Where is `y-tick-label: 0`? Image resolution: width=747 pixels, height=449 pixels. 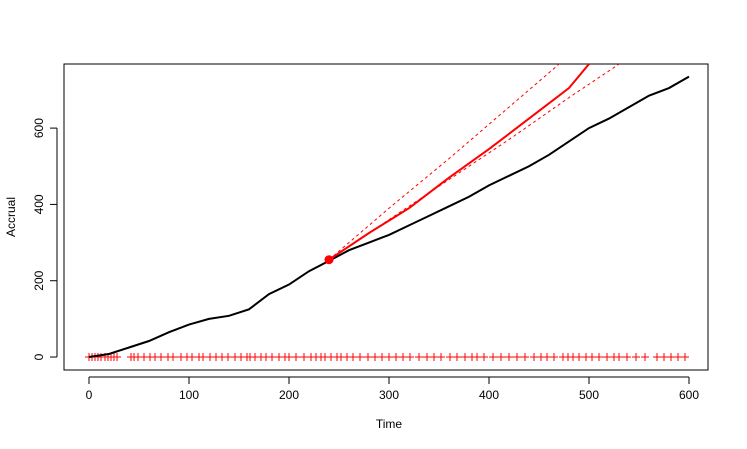 y-tick-label: 0 is located at coordinates (39, 356).